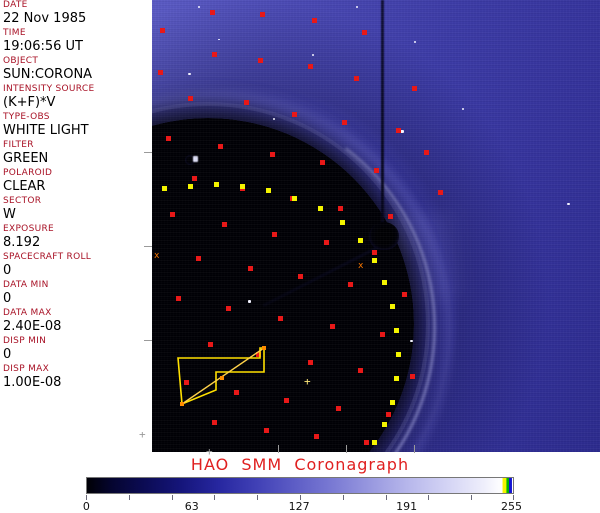 Image resolution: width=600 pixels, height=513 pixels. Describe the element at coordinates (76, 237) in the screenshot. I see `header-field-exposure: EXPOSURE 8.192` at that location.